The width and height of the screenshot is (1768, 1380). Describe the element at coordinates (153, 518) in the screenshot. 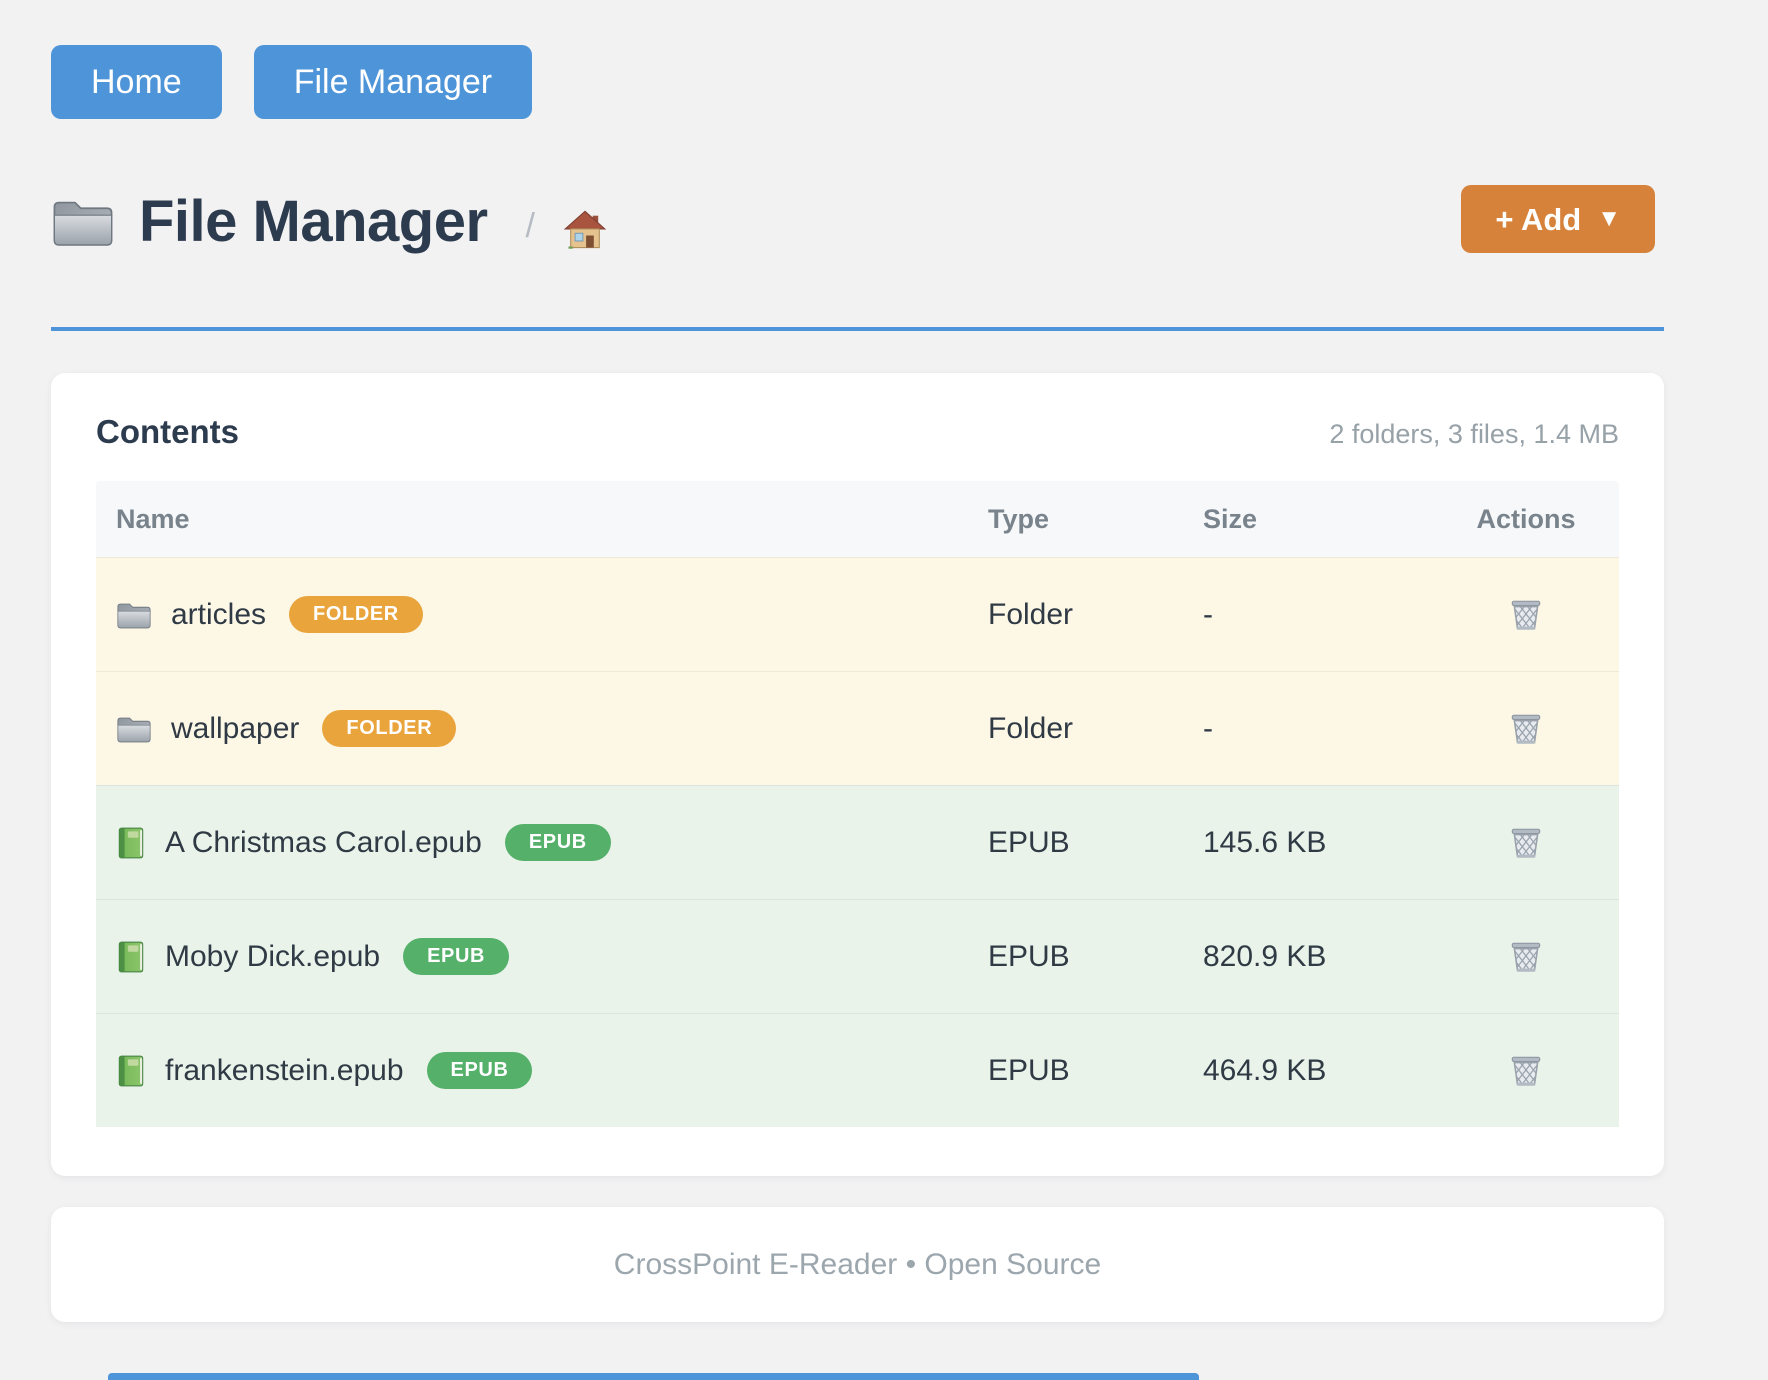

I see `column-header-name: Name` at that location.